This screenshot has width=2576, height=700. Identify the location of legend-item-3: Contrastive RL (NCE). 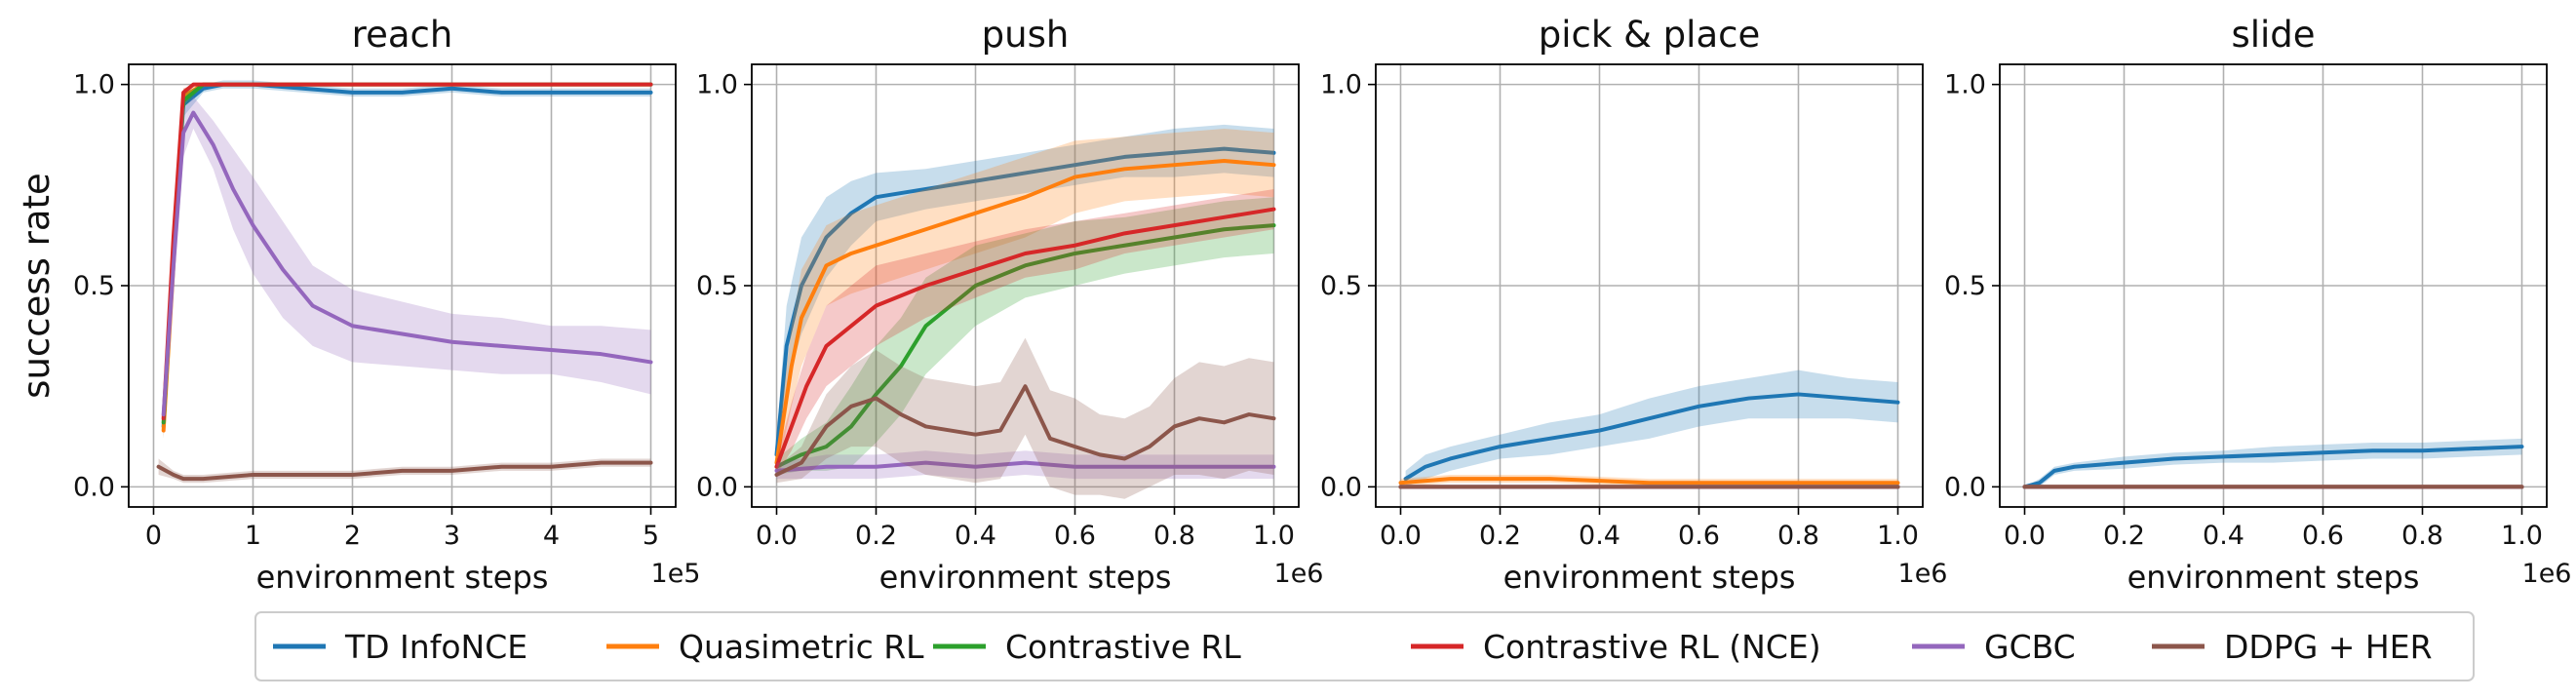
(1616, 647).